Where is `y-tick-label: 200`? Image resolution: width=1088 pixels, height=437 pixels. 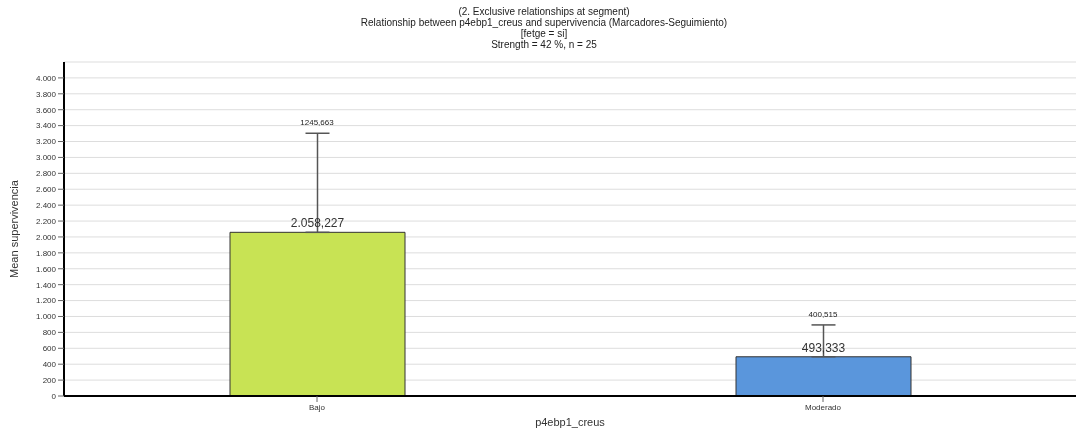 y-tick-label: 200 is located at coordinates (49, 380).